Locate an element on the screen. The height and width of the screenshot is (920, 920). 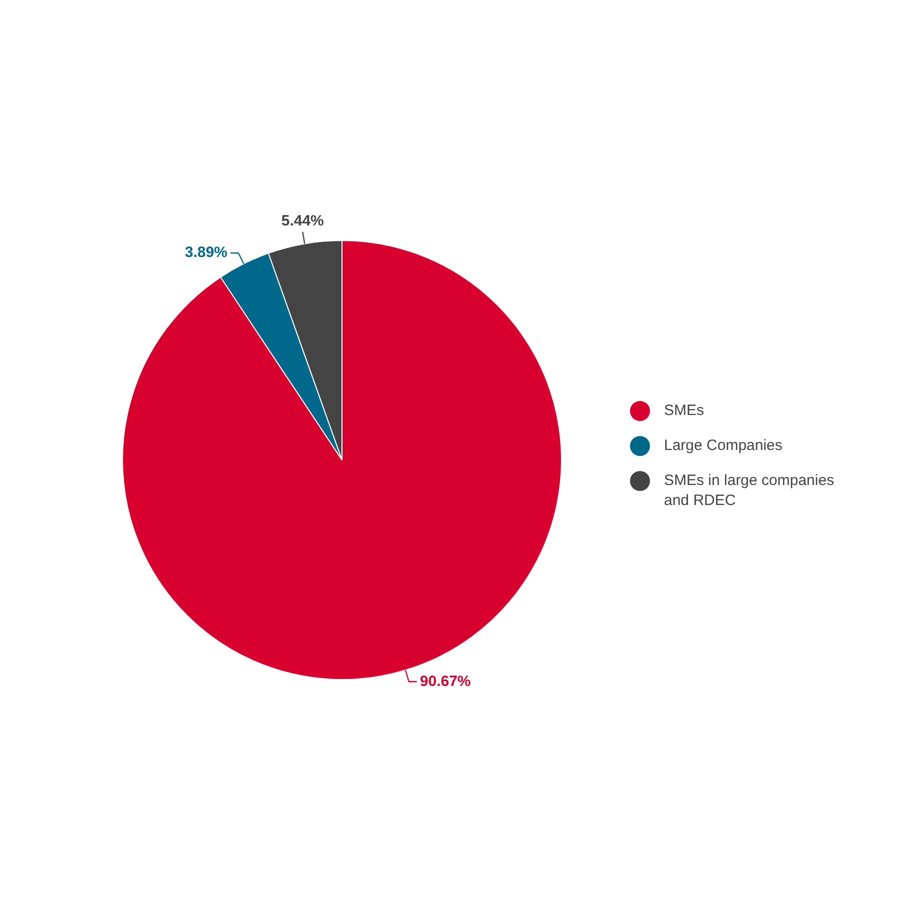
data-label: 3.89% is located at coordinates (206, 253).